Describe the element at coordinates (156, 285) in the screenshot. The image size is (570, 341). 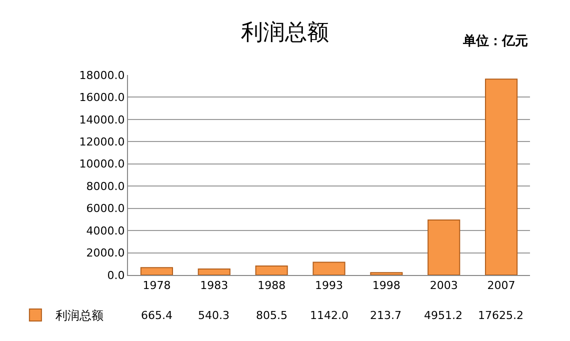
I see `x-tick-label: 1978` at that location.